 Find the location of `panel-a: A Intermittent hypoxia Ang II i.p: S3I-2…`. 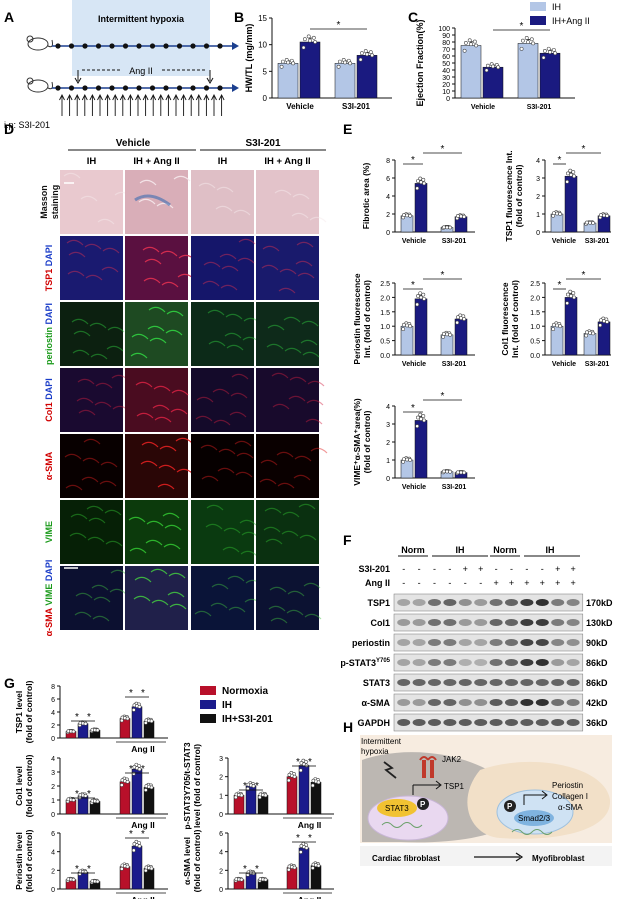

panel-a: A Intermittent hypoxia Ang II i.p: S3I-2… is located at coordinates (121, 65).